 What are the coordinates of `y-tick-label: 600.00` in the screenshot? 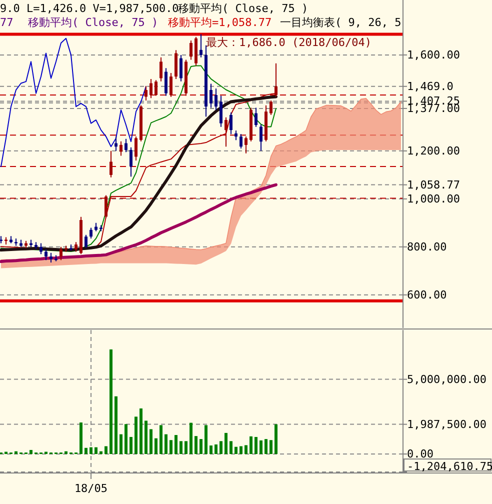 It's located at (427, 295).